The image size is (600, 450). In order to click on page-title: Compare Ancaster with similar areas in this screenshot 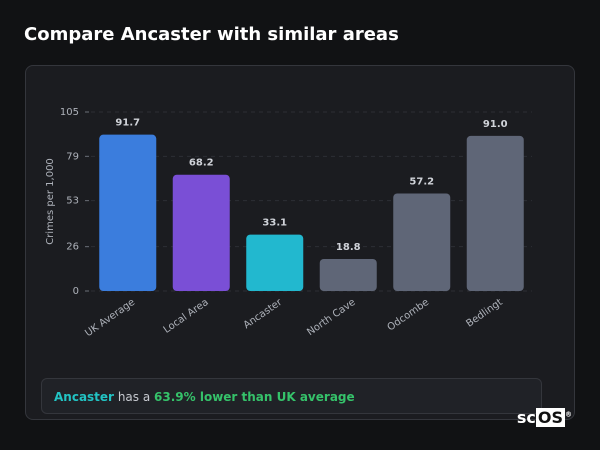, I will do `click(211, 34)`.